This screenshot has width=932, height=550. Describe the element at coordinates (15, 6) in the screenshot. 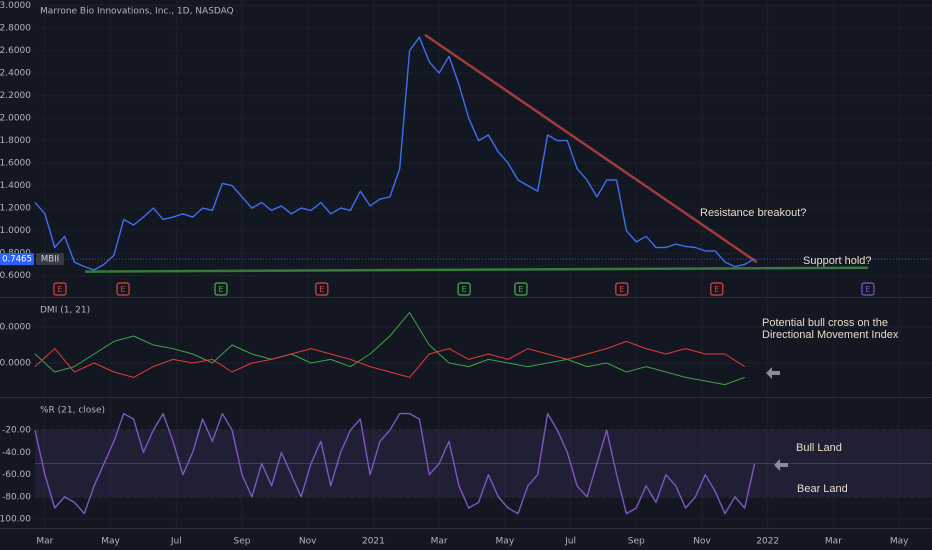

I see `y-tick-label: 3.0000` at that location.